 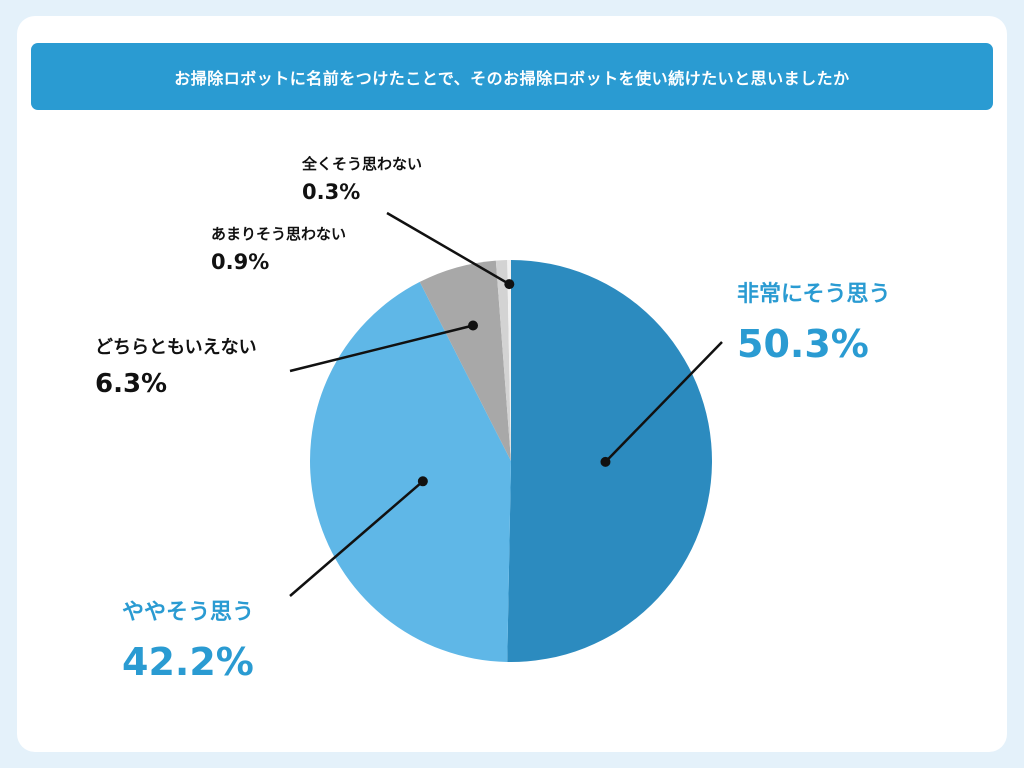 I want to click on label-somewhat-name: ややそう思う, so click(x=188, y=612).